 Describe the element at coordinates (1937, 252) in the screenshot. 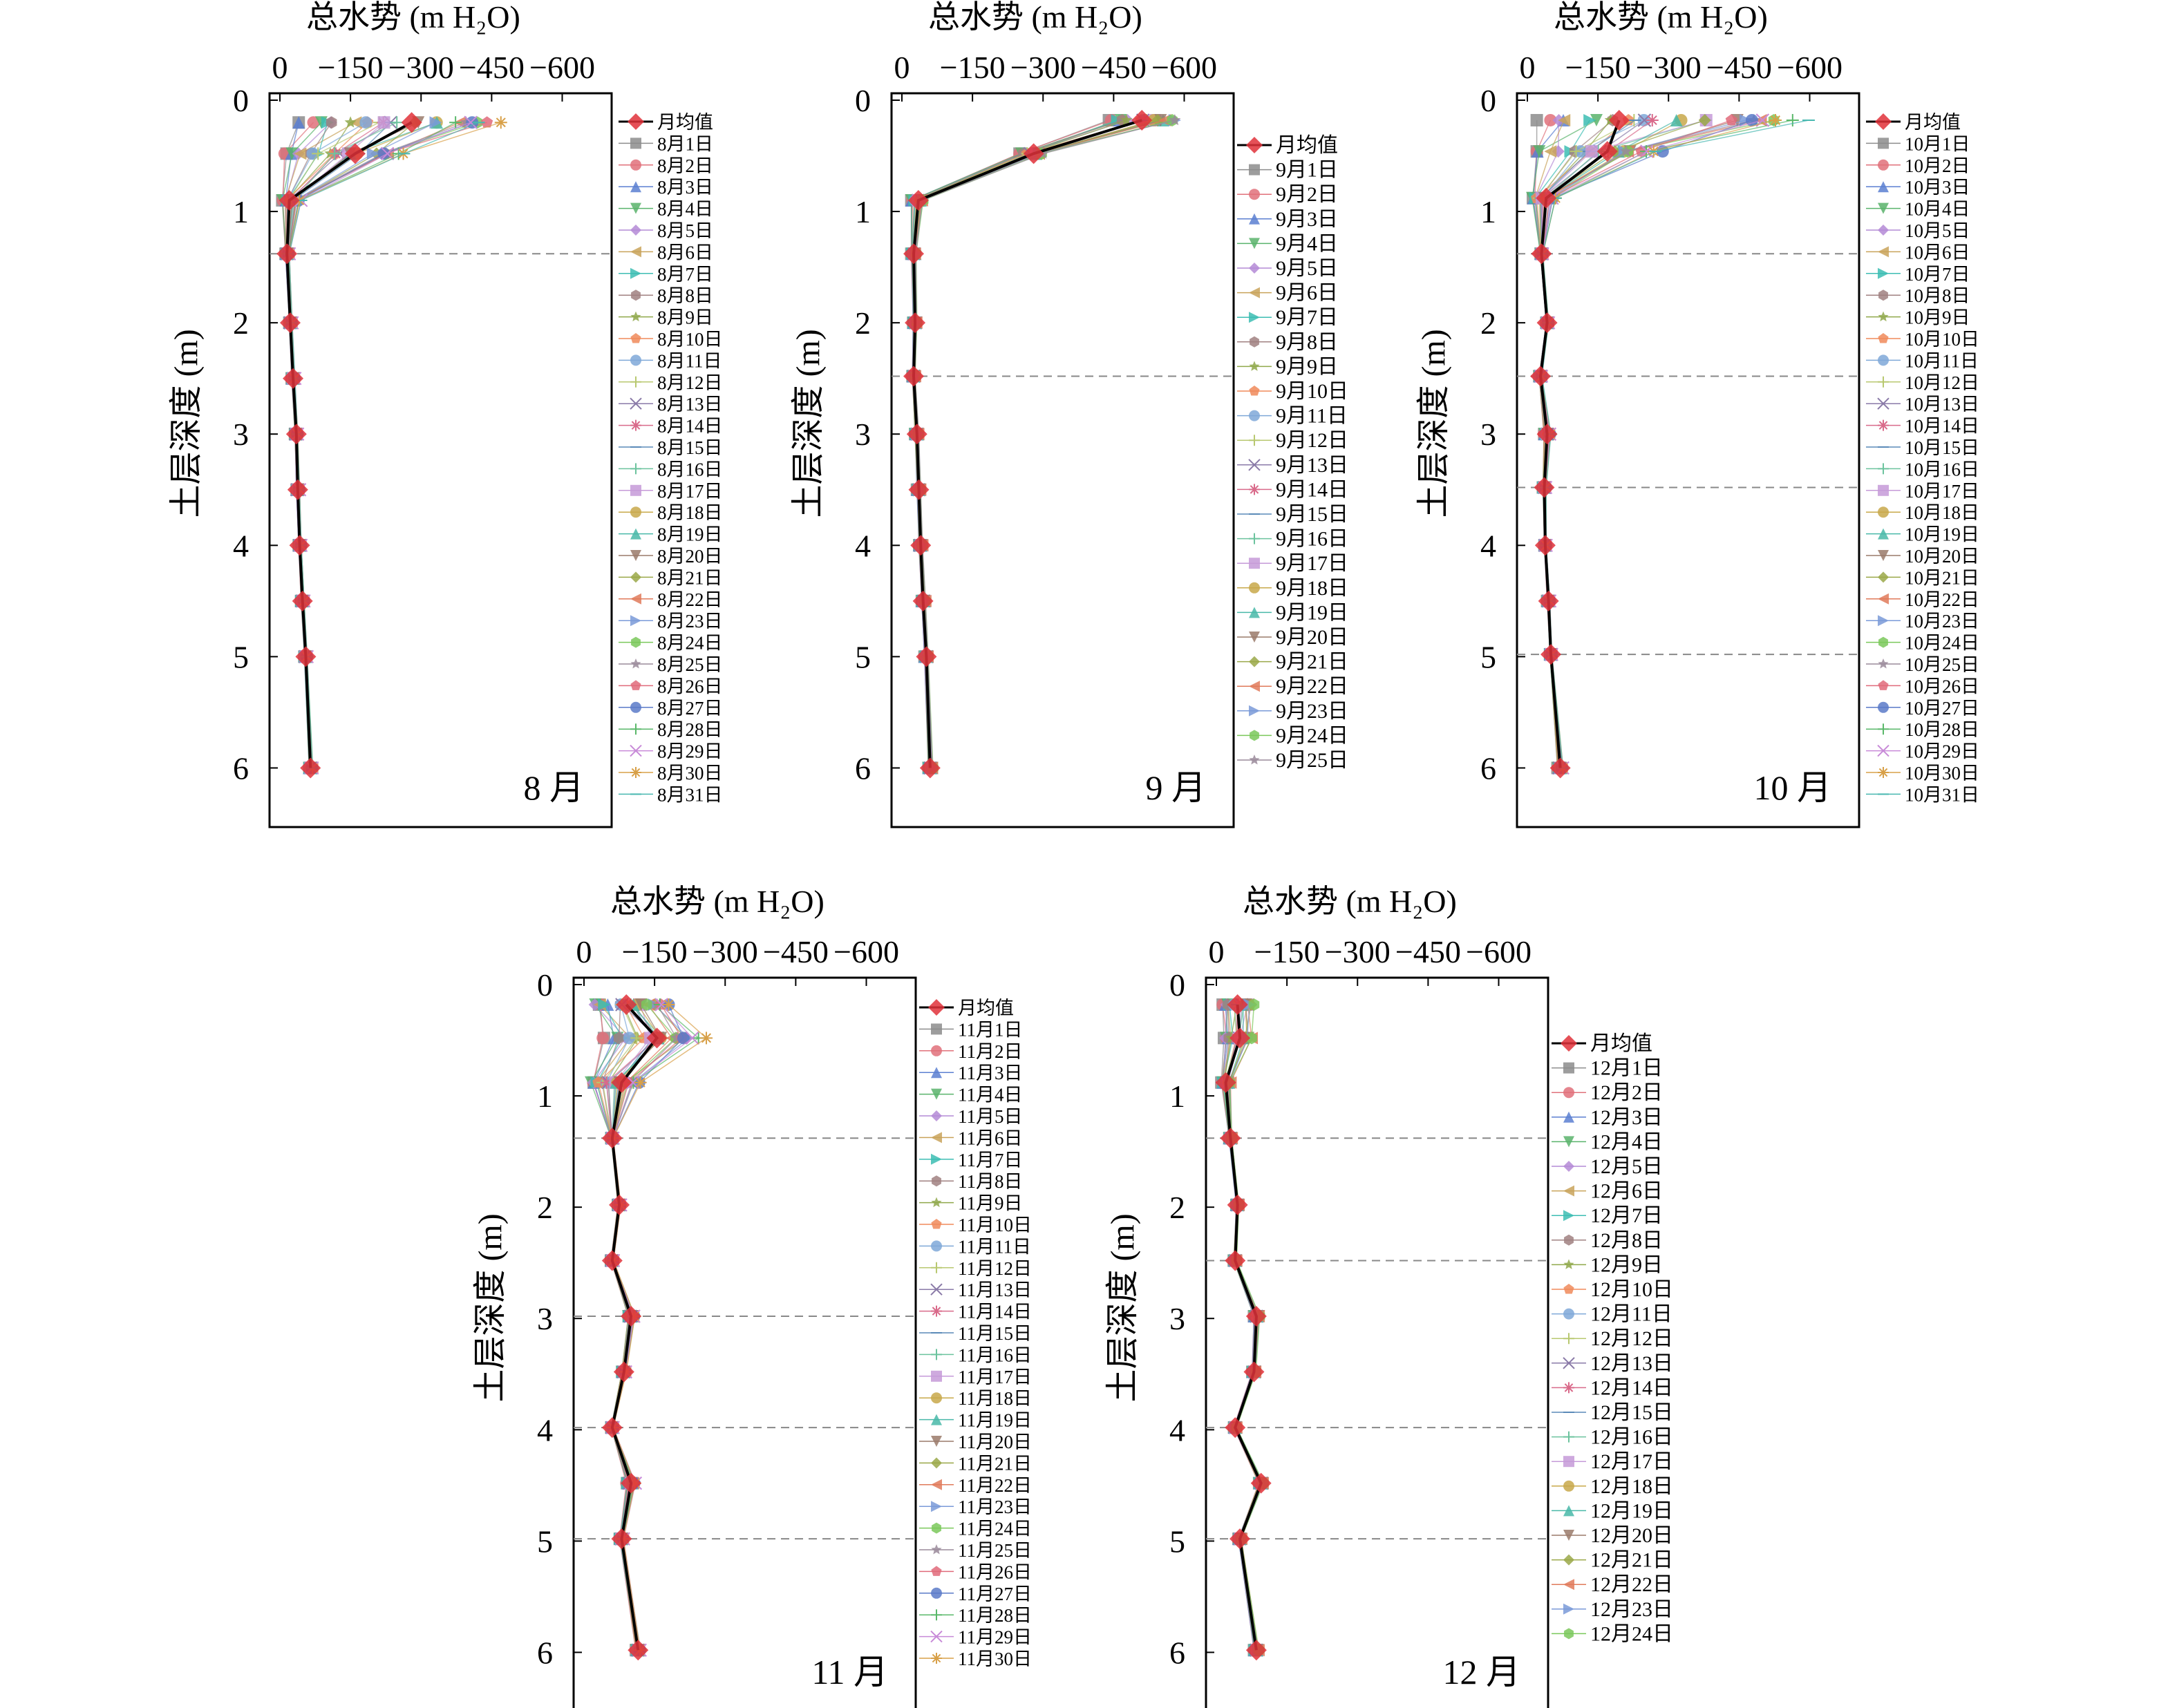

I see `legend-label: 10月6日` at that location.